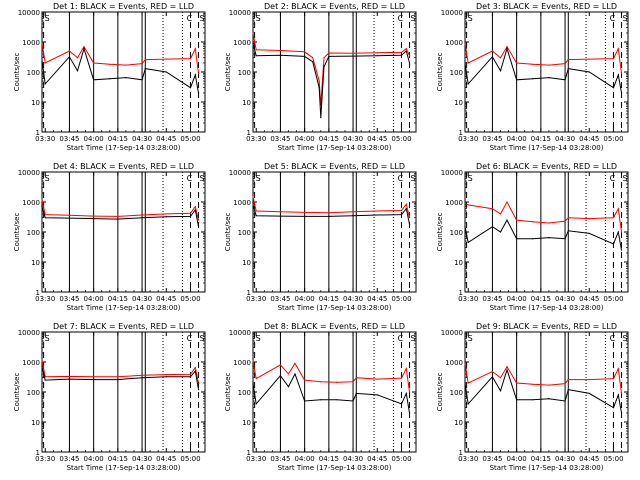  Describe the element at coordinates (123, 392) in the screenshot. I see `plot-frame` at that location.